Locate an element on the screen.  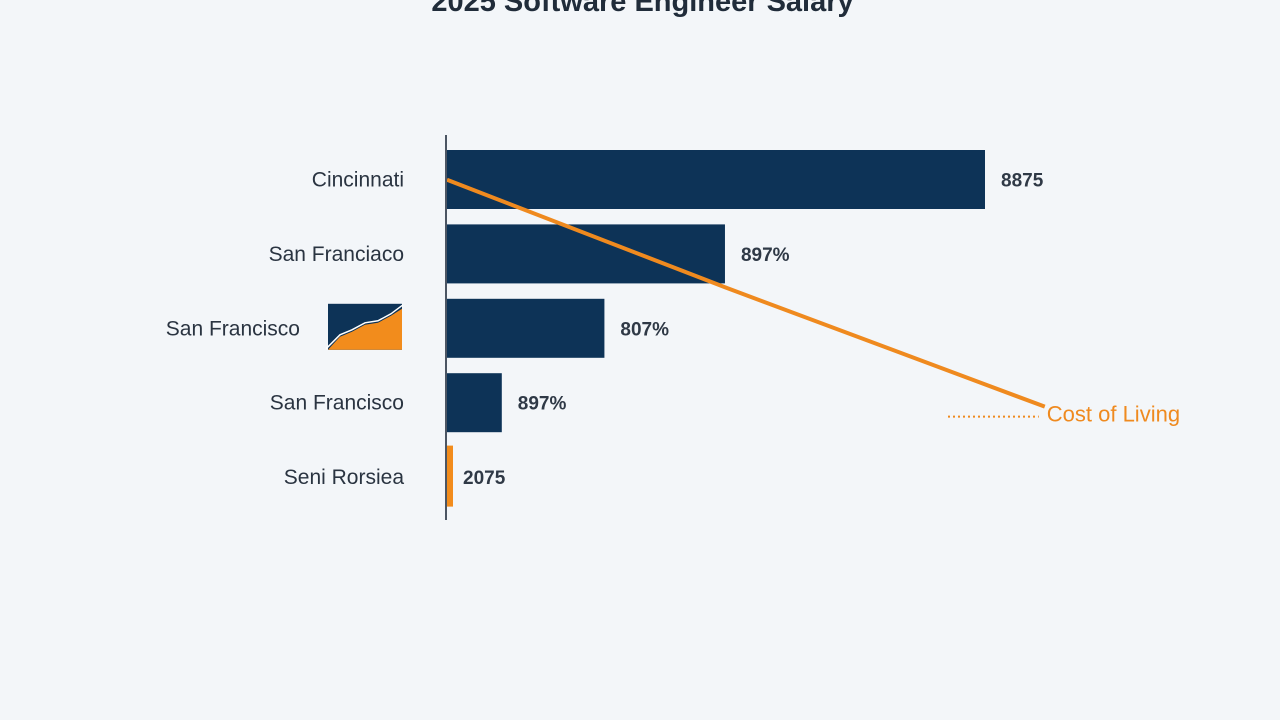
value-label: 8875 is located at coordinates (1022, 181).